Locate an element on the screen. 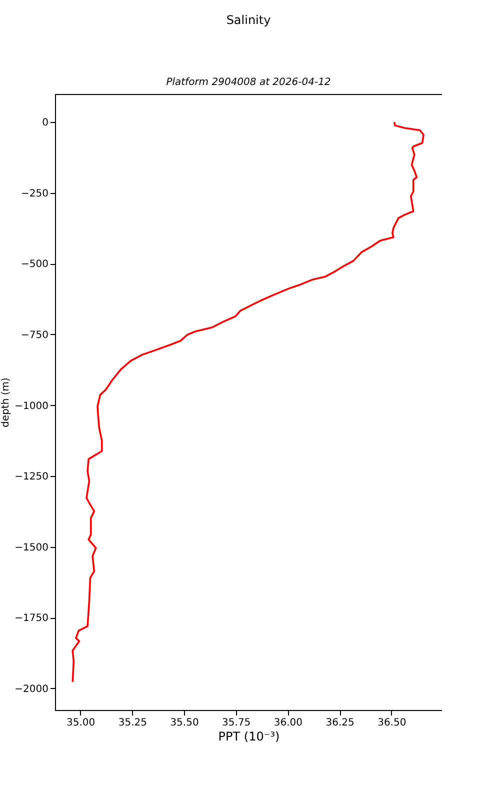 This screenshot has height=800, width=500. x-axis-title: PPT (10⁻³) is located at coordinates (249, 737).